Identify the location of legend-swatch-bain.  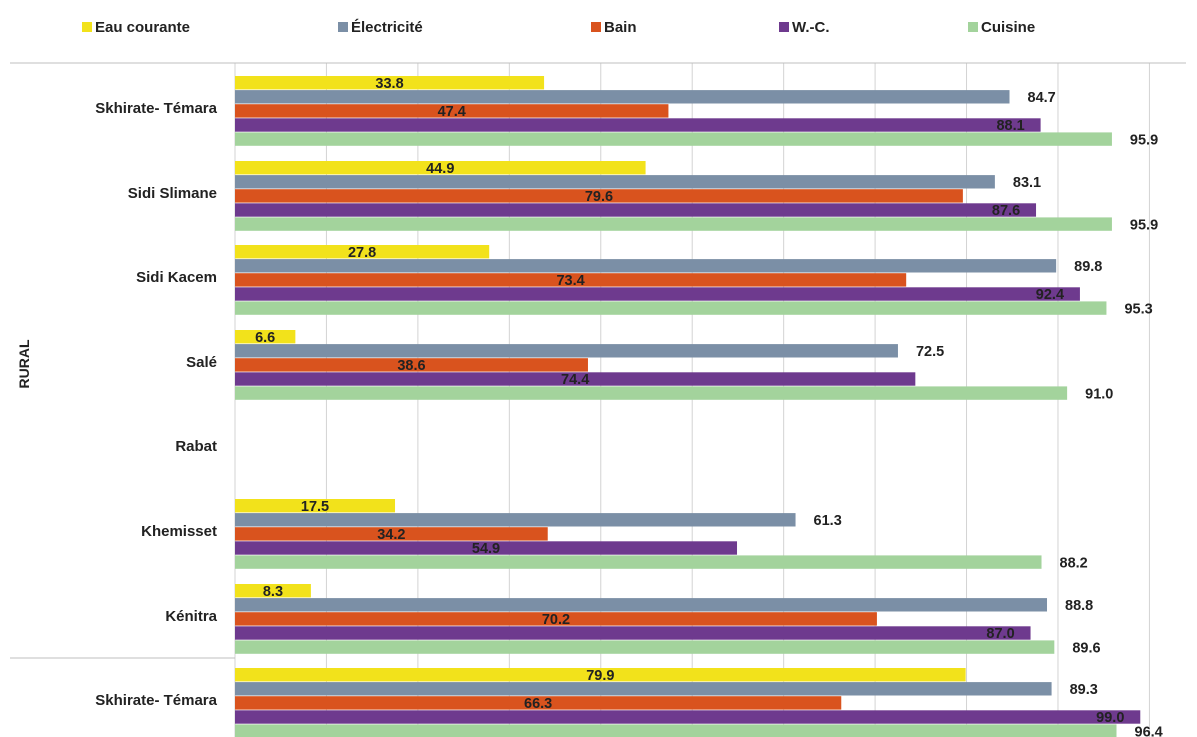
(596, 27).